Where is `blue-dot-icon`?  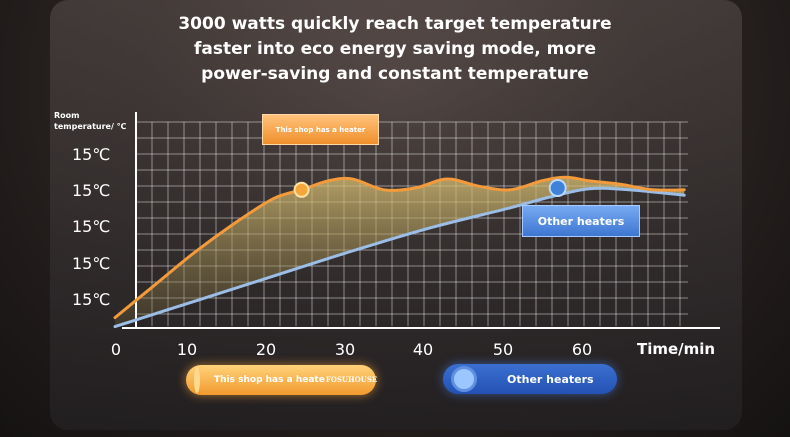 blue-dot-icon is located at coordinates (464, 379).